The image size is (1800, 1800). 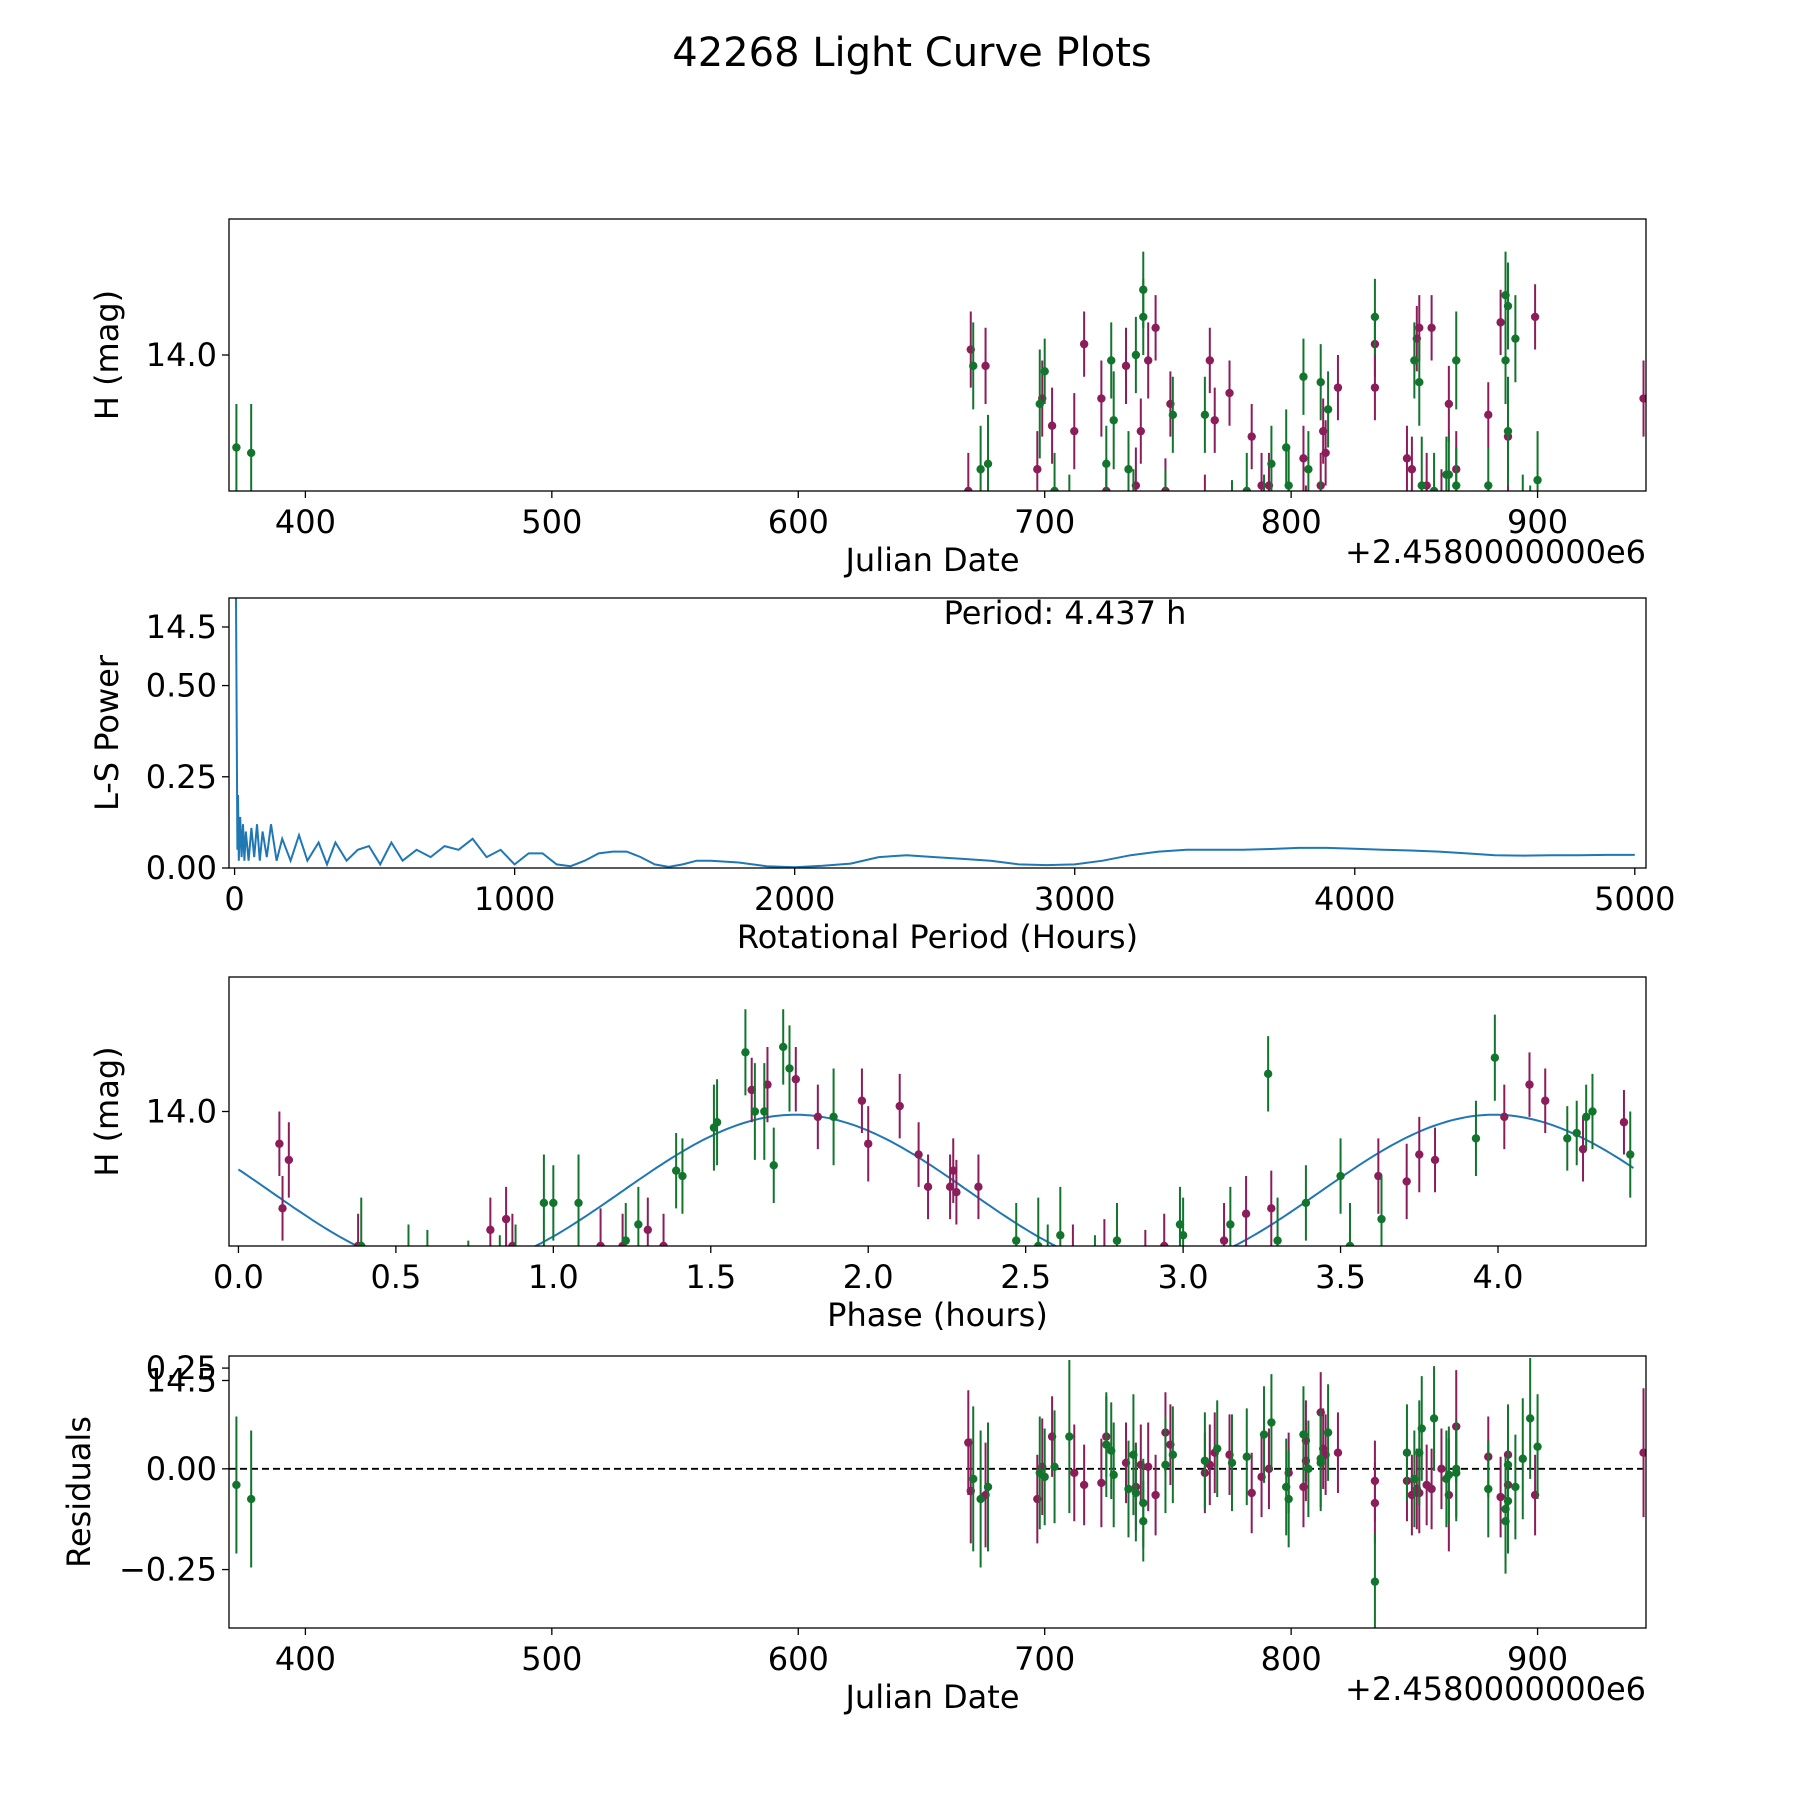 What do you see at coordinates (935, 1179) in the screenshot?
I see `model-fit-line` at bounding box center [935, 1179].